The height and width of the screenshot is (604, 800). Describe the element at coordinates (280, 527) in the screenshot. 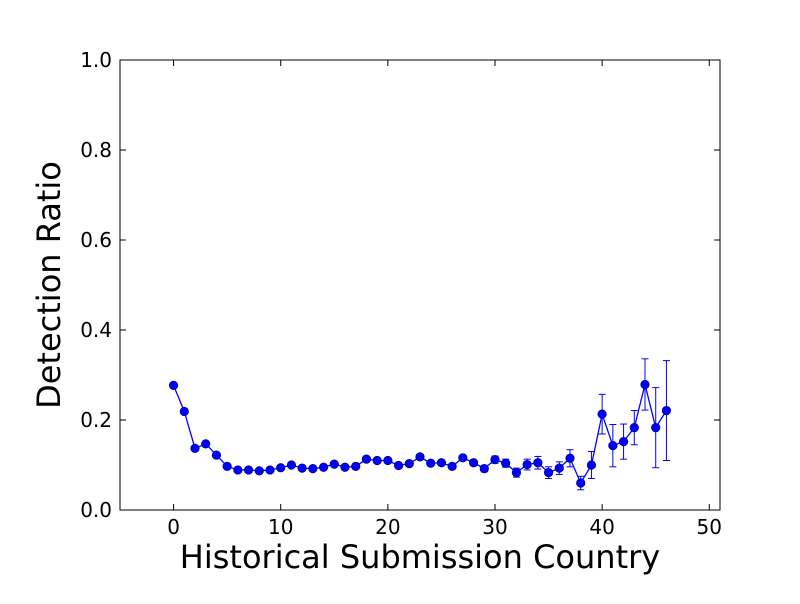

I see `x-tick-label: 10` at that location.